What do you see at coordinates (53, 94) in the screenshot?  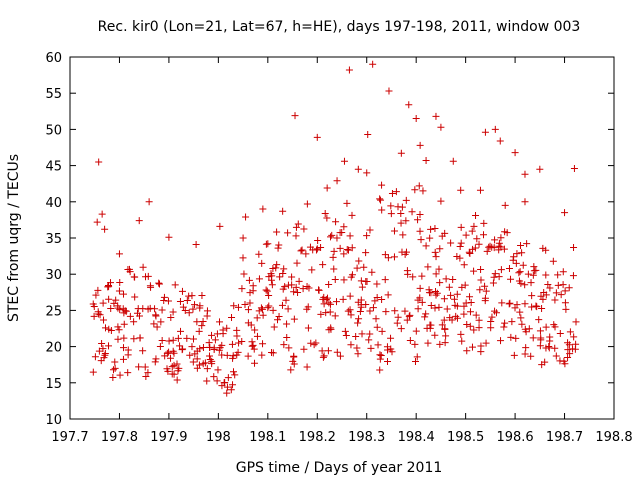 I see `y-tick-label: 55` at bounding box center [53, 94].